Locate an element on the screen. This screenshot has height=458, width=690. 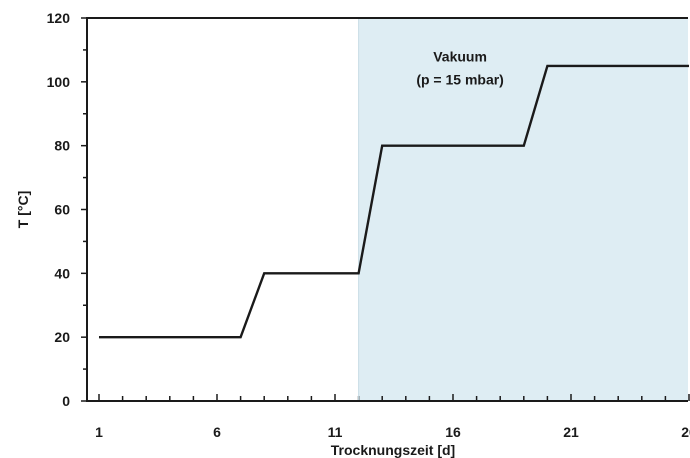
y-tick-label: 20 is located at coordinates (62, 337).